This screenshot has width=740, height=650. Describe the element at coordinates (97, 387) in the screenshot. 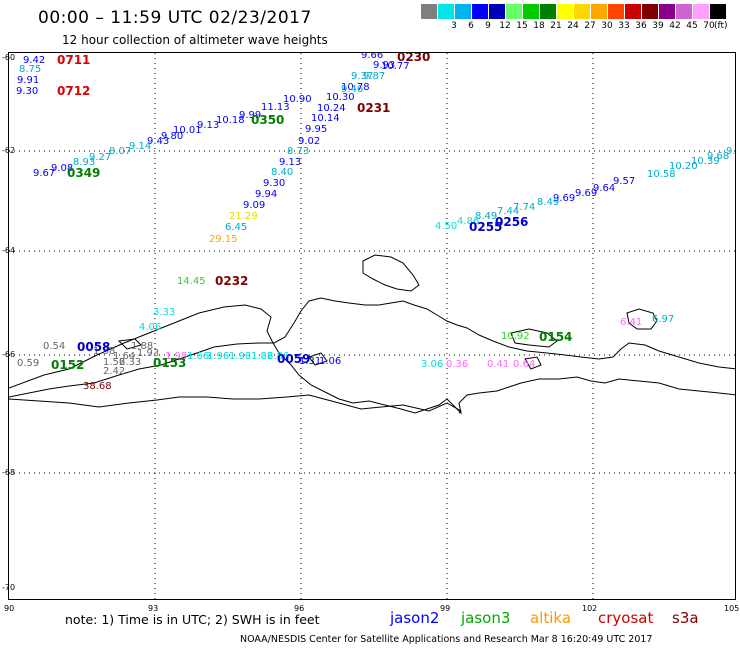

I see `wave-height-value: 38.68` at that location.